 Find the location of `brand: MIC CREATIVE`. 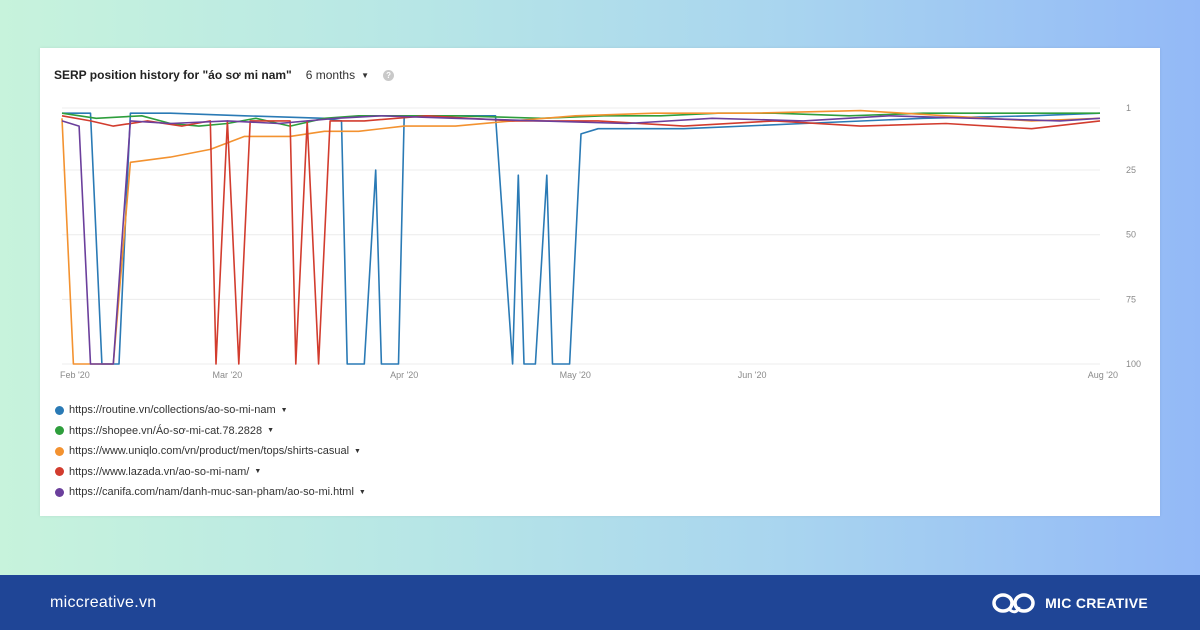

brand: MIC CREATIVE is located at coordinates (1069, 602).